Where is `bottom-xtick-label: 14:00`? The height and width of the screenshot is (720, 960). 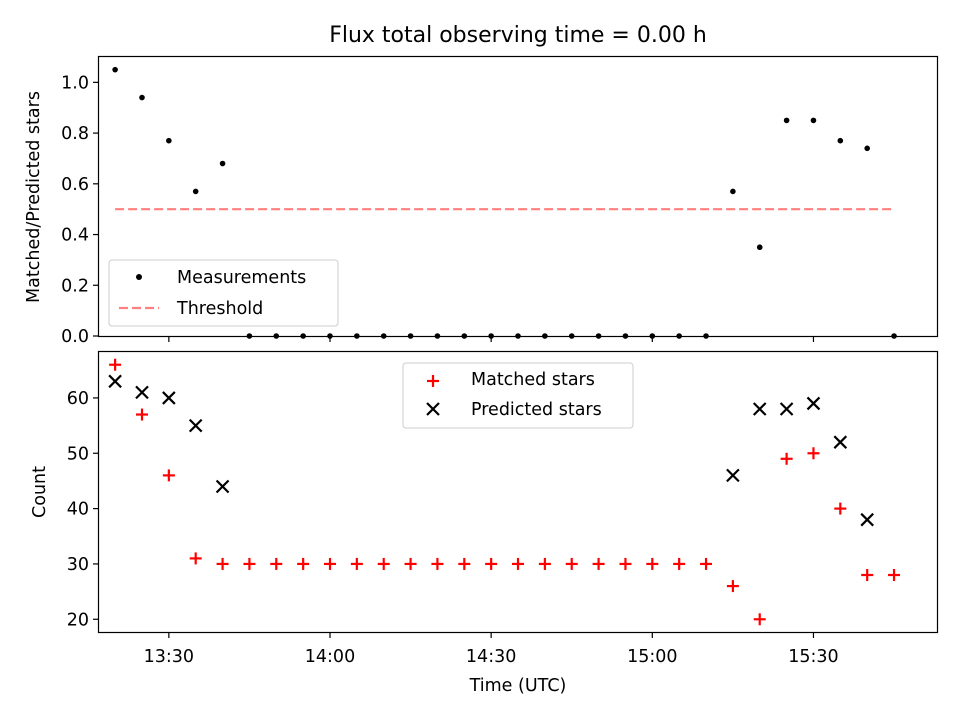
bottom-xtick-label: 14:00 is located at coordinates (330, 657).